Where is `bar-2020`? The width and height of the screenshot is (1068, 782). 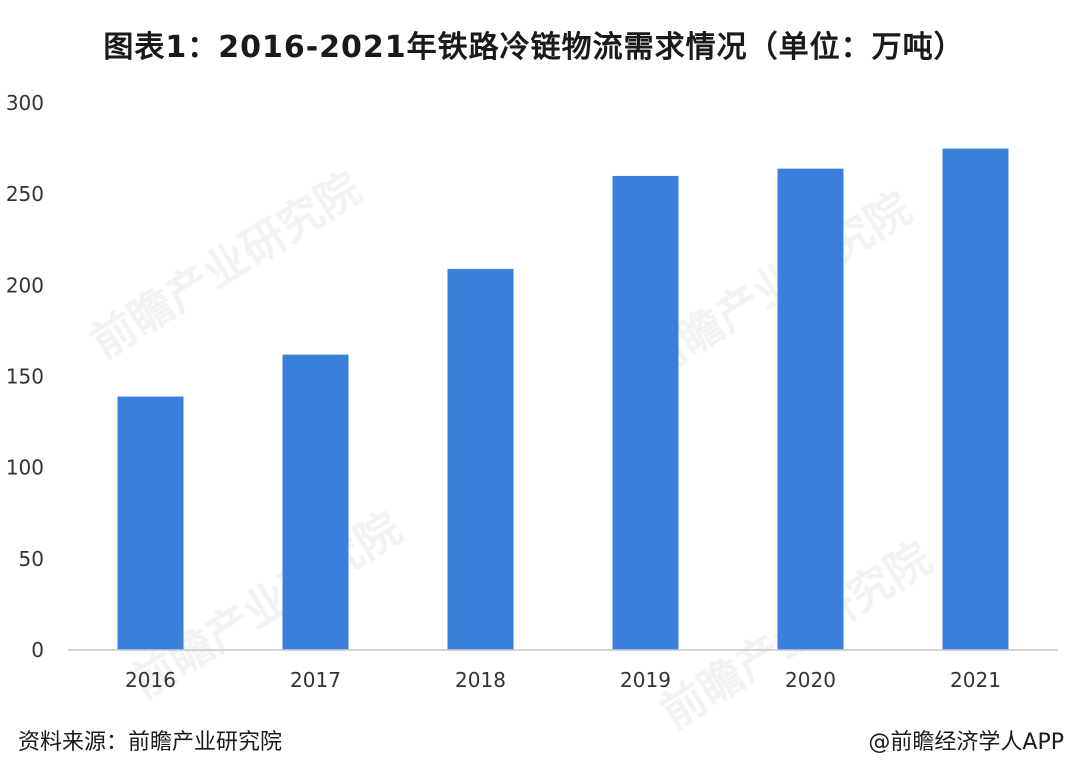 bar-2020 is located at coordinates (810, 409).